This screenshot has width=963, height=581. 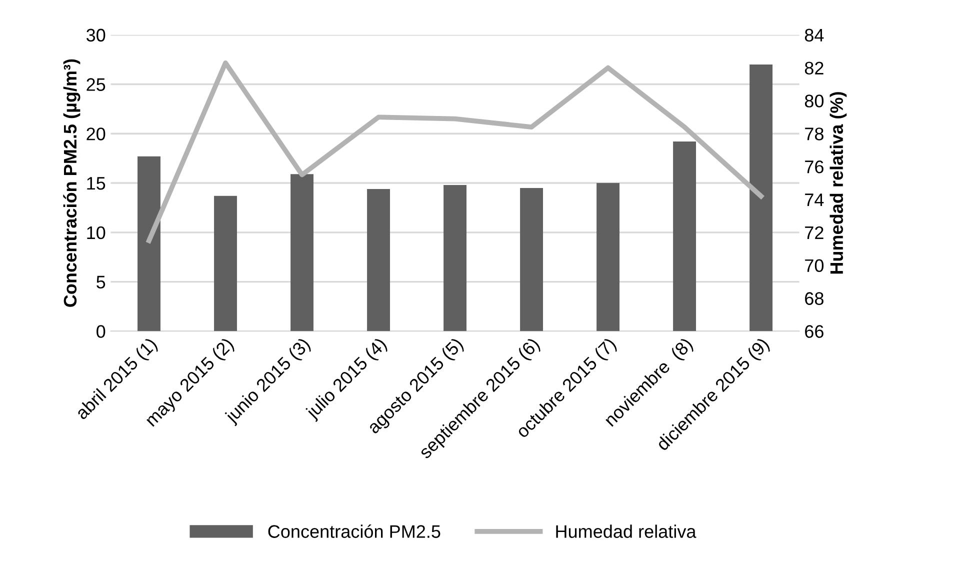 What do you see at coordinates (101, 331) in the screenshot?
I see `y-tick-label: 0` at bounding box center [101, 331].